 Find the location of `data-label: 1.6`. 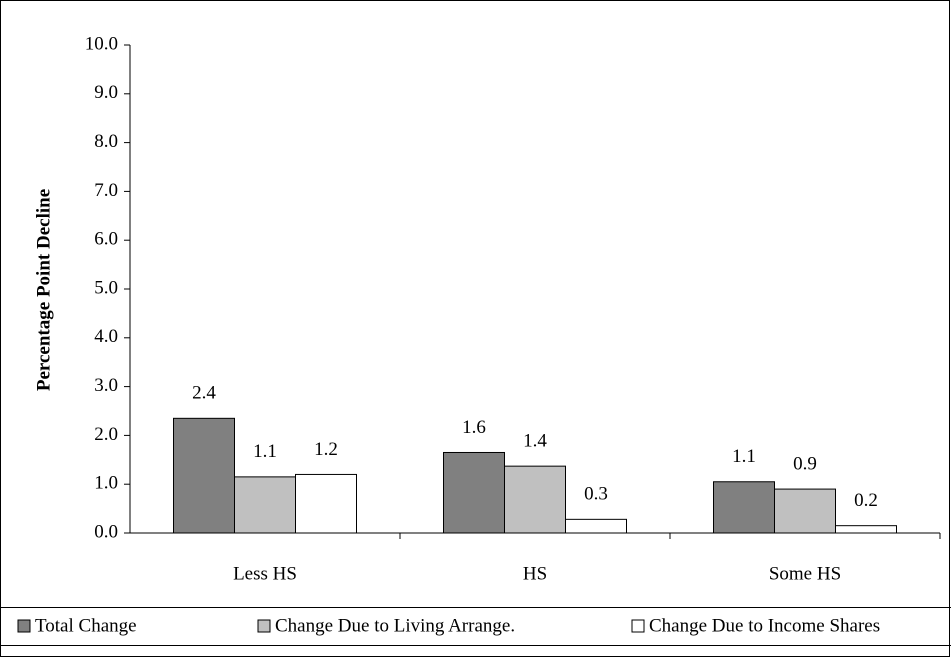

data-label: 1.6 is located at coordinates (474, 427).